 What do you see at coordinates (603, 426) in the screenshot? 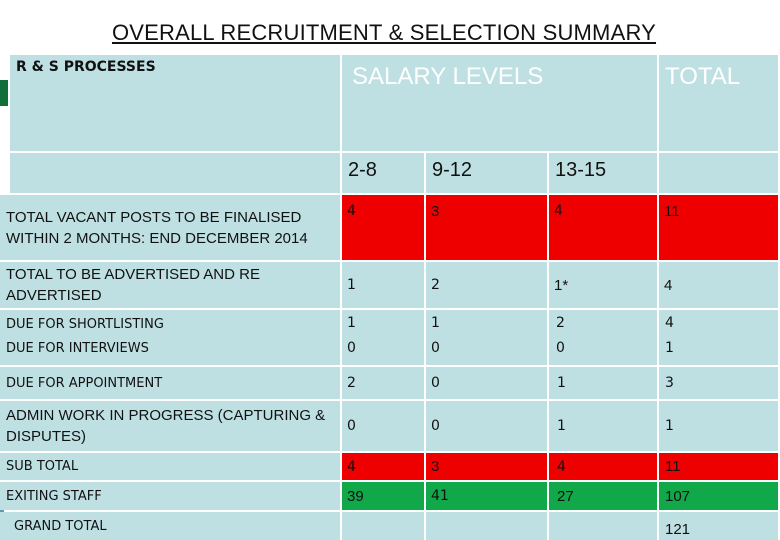
I see `cell-admin-13-15: 1` at bounding box center [603, 426].